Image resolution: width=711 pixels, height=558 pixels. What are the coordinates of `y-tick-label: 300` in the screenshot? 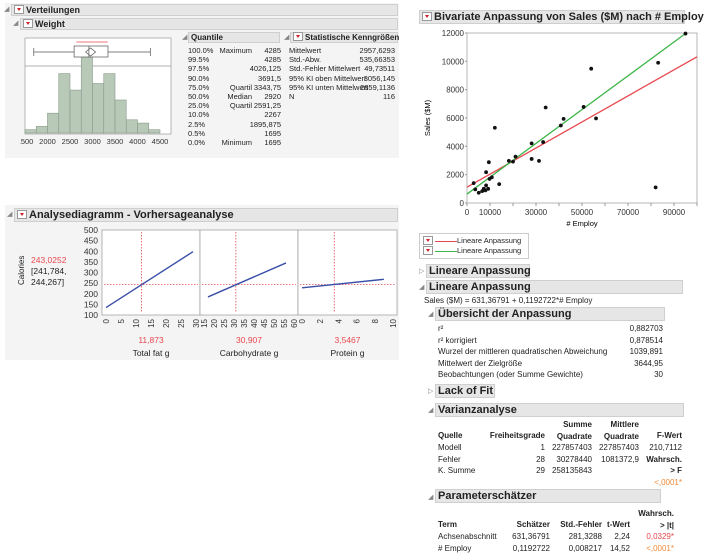 It's located at (91, 273).